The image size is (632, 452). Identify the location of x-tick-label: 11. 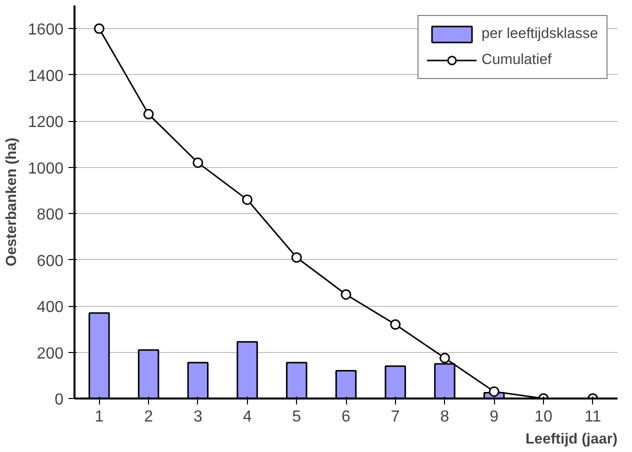
(593, 417).